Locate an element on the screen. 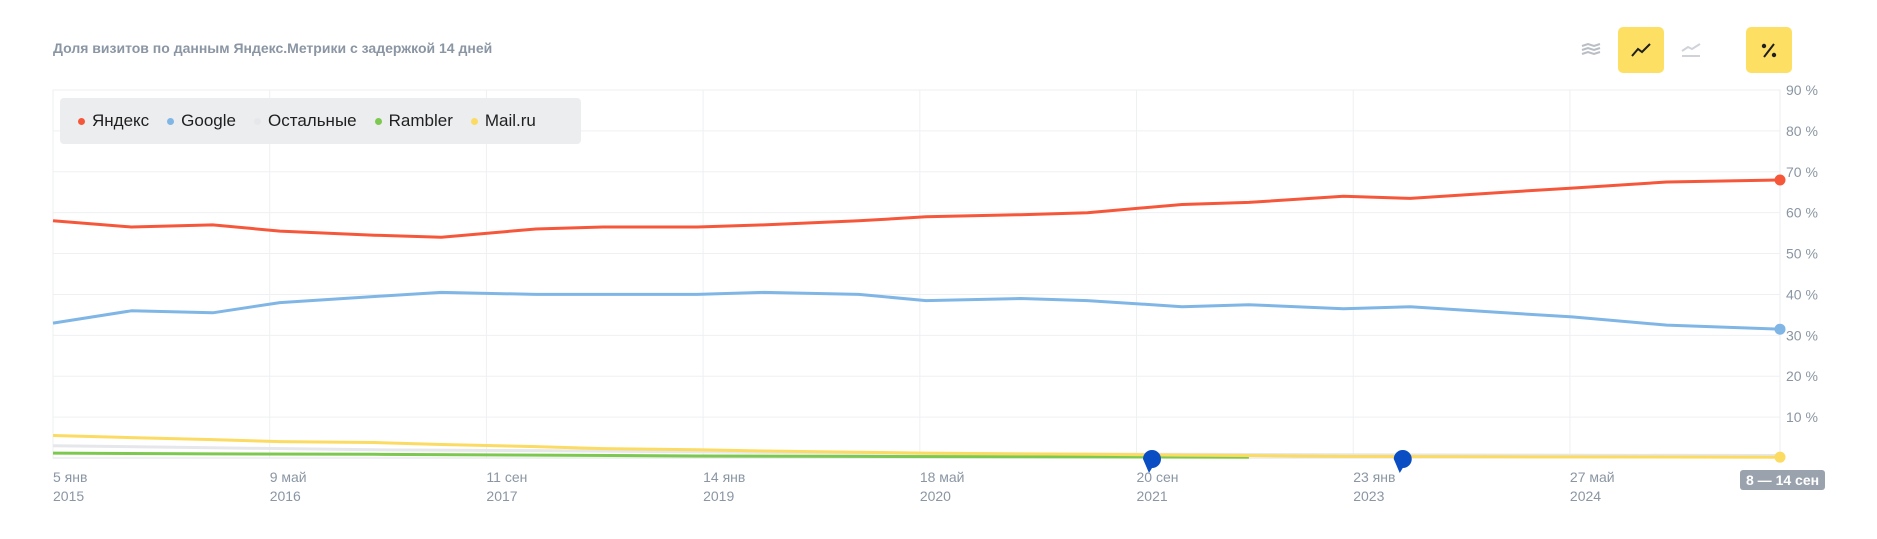 The width and height of the screenshot is (1877, 539). series-line-mailru is located at coordinates (916, 446).